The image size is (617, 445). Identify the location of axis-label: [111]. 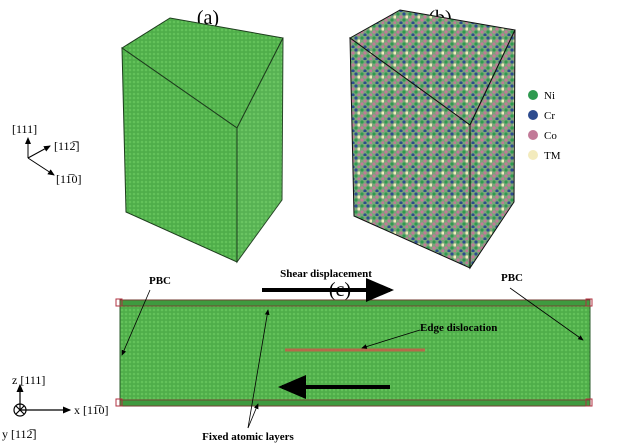
(24, 129).